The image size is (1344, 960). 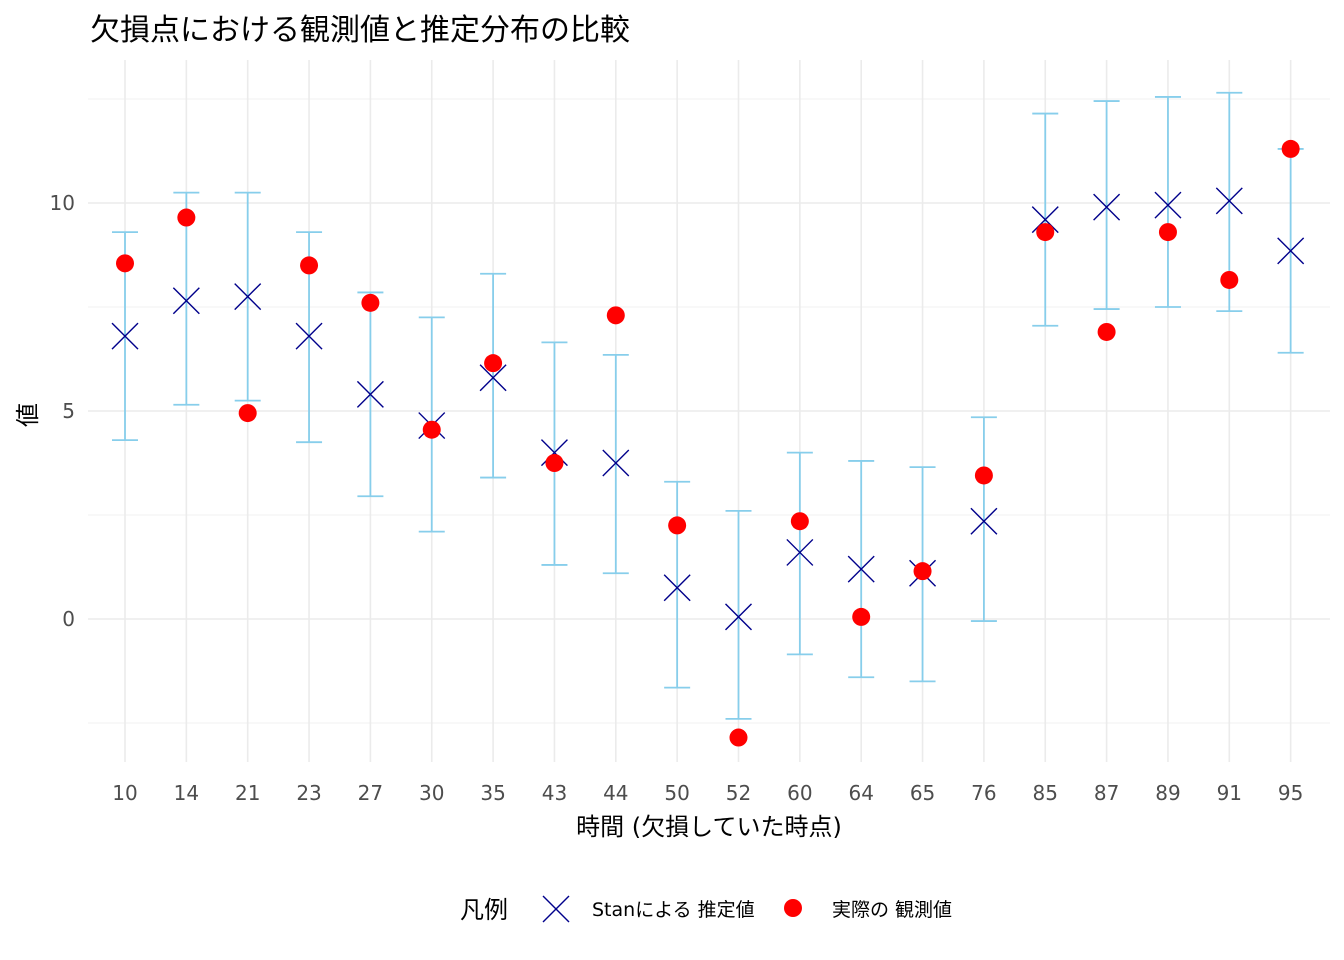 What do you see at coordinates (308, 793) in the screenshot?
I see `x-tick-label: 23` at bounding box center [308, 793].